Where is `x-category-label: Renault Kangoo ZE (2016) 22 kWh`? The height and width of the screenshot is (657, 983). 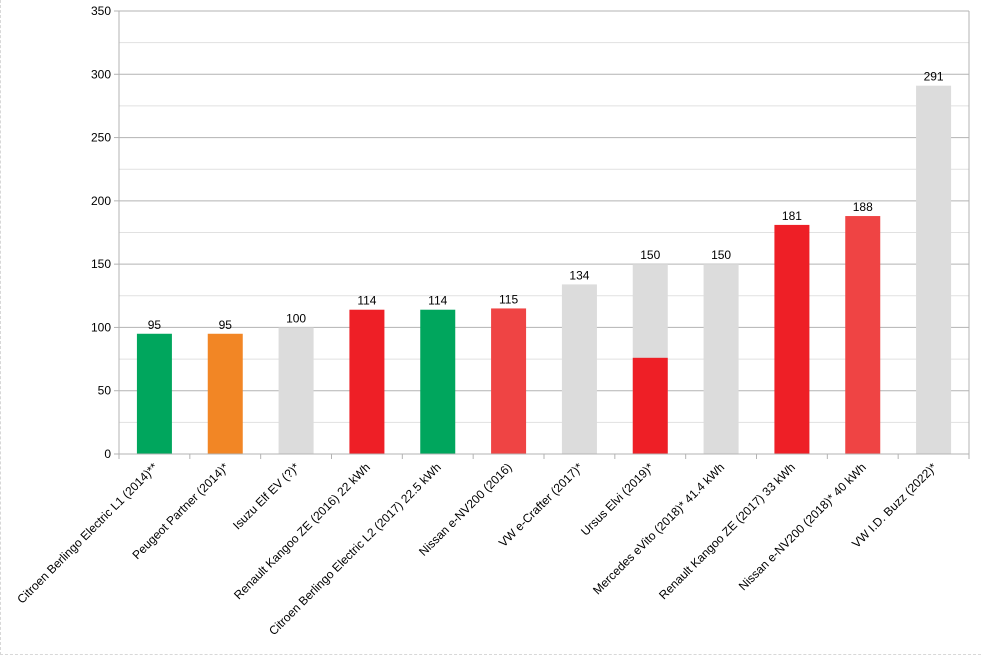 x-category-label: Renault Kangoo ZE (2016) 22 kWh is located at coordinates (302, 531).